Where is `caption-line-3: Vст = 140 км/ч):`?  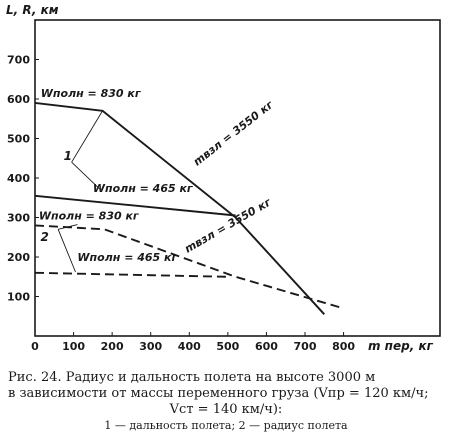
caption-line-3: Vст = 140 км/ч): is located at coordinates (226, 409).